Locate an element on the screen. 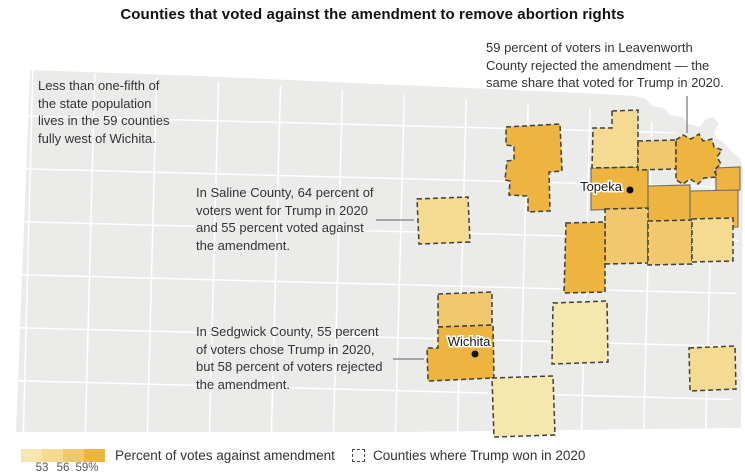 This screenshot has width=745, height=475. county-sedgwick is located at coordinates (460, 353).